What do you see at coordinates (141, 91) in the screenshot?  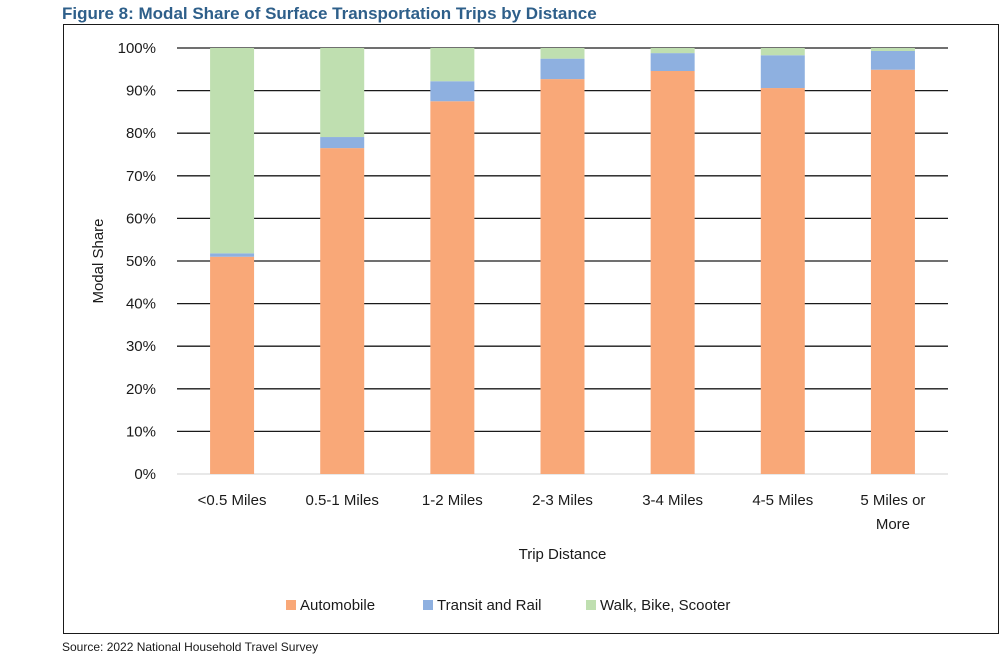 I see `y-tick-label: 90%` at bounding box center [141, 91].